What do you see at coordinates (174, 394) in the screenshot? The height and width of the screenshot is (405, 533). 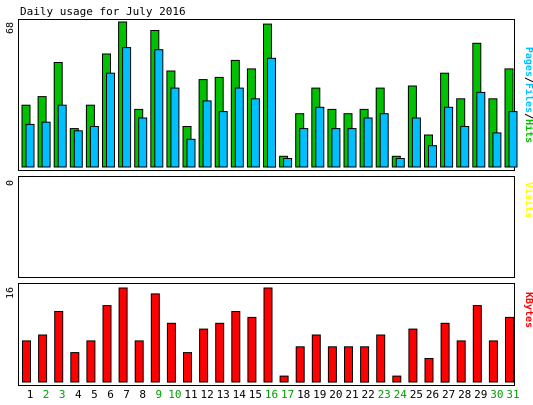 I see `x-tick-label: 10` at bounding box center [174, 394].